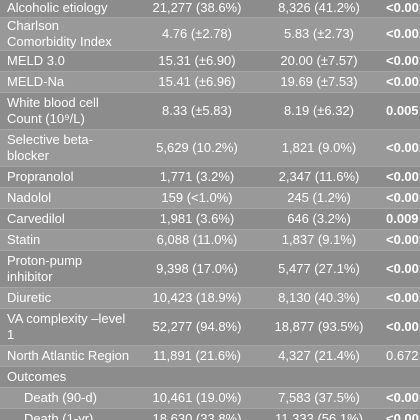 The width and height of the screenshot is (420, 420). I want to click on group2-value: 19.69 (±7.53), so click(319, 81).